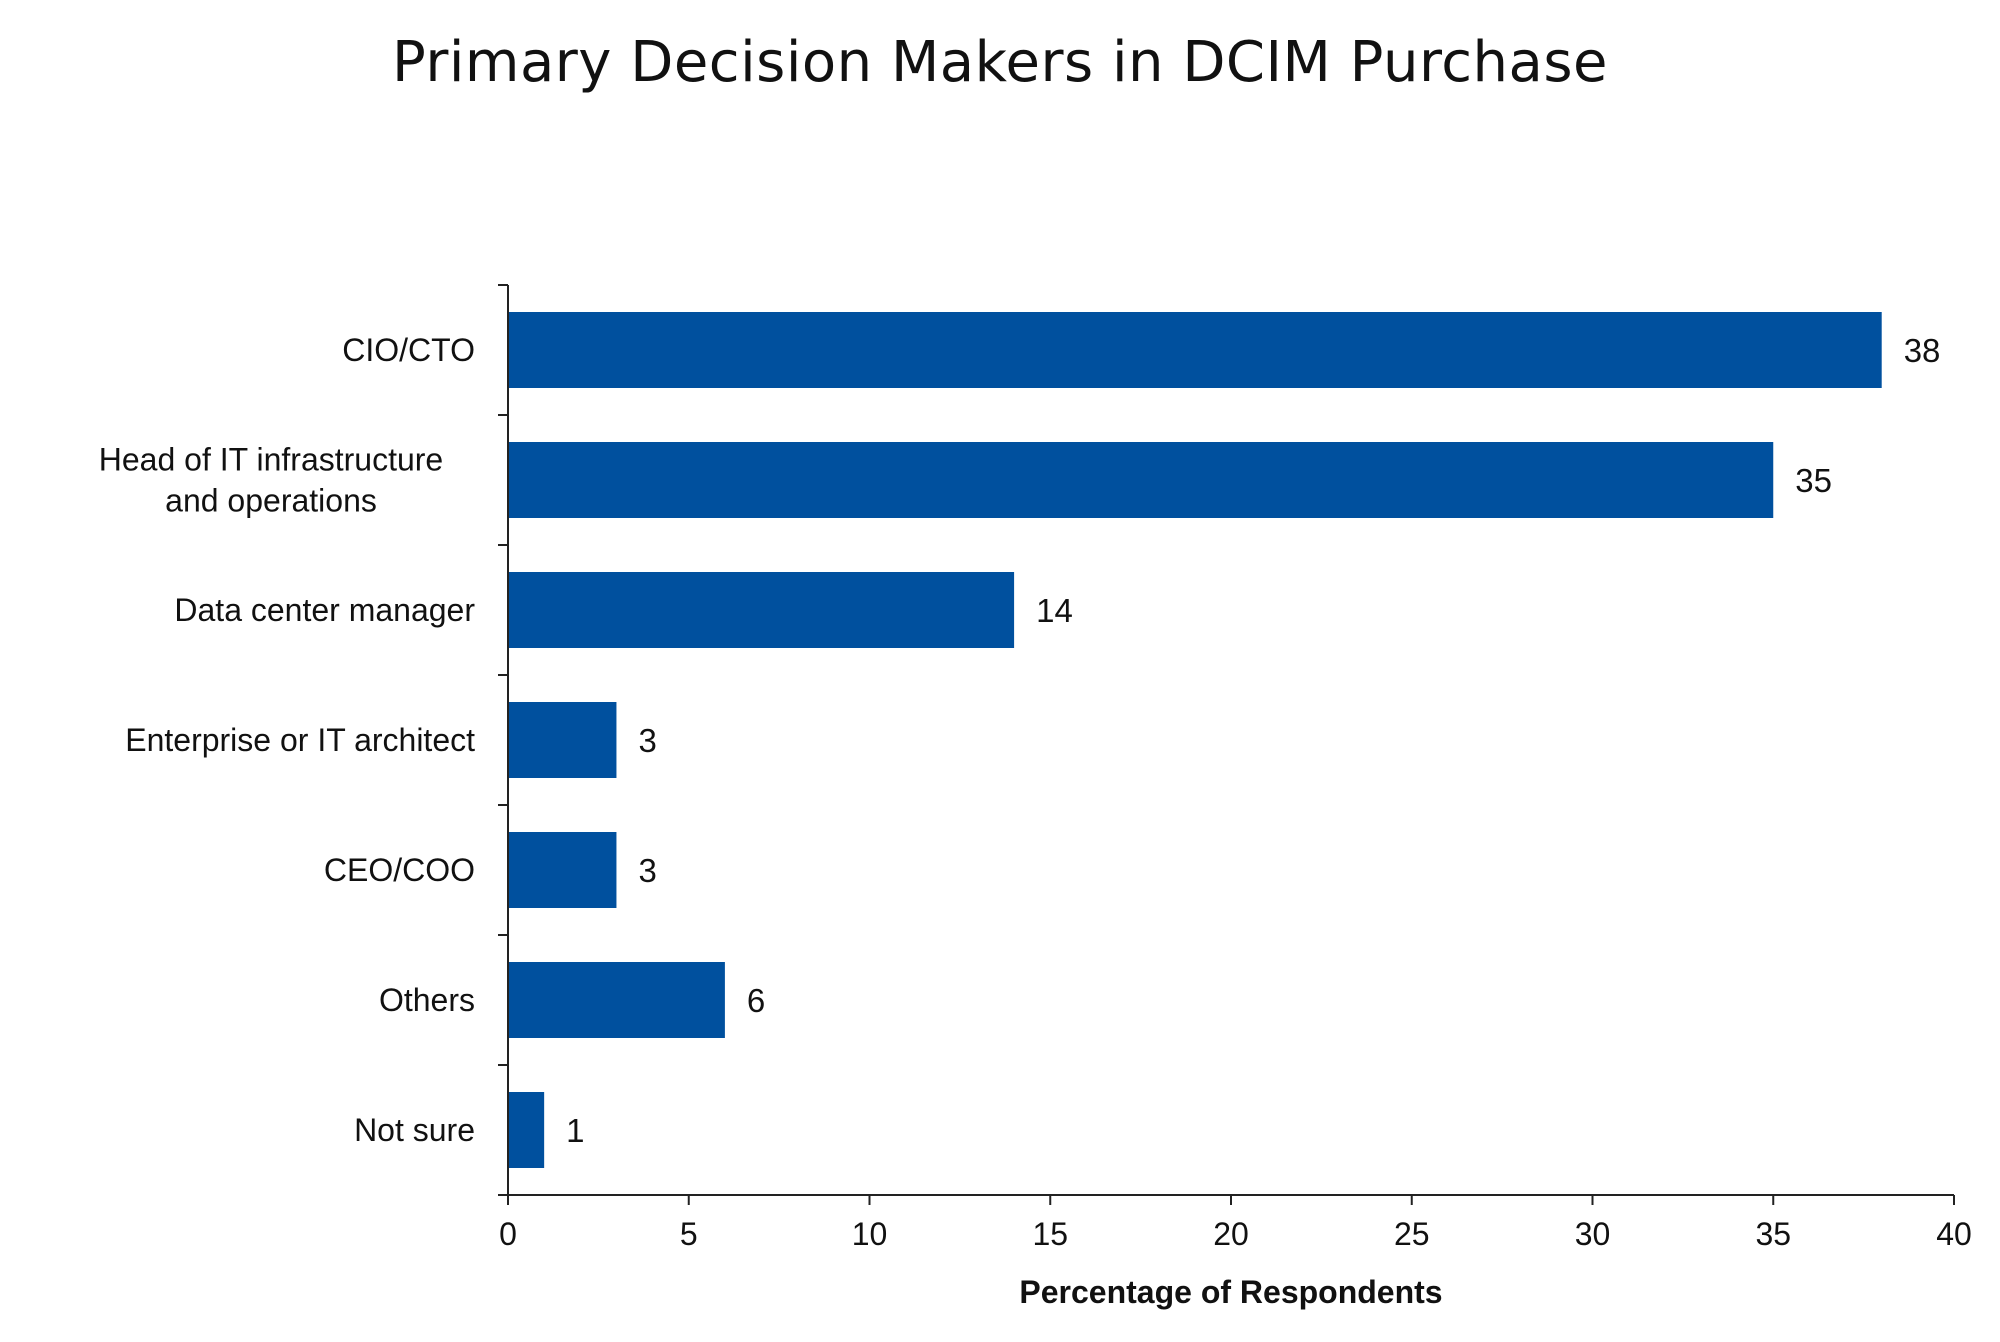 This screenshot has height=1342, width=2000. What do you see at coordinates (689, 1234) in the screenshot?
I see `x-tick-label: 5` at bounding box center [689, 1234].